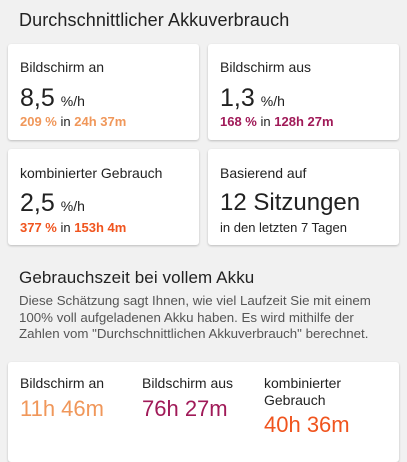  What do you see at coordinates (266, 67) in the screenshot?
I see `screen-off-label: Bildschirm aus` at bounding box center [266, 67].